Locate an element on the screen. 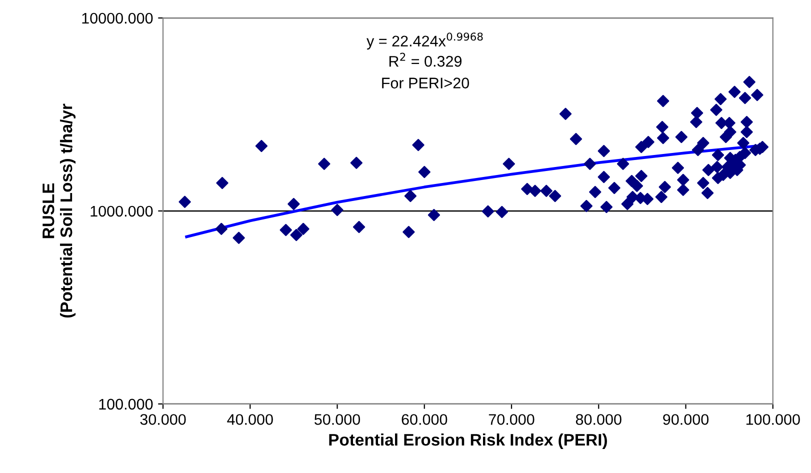  x-tick-label: 50.000 is located at coordinates (337, 419).